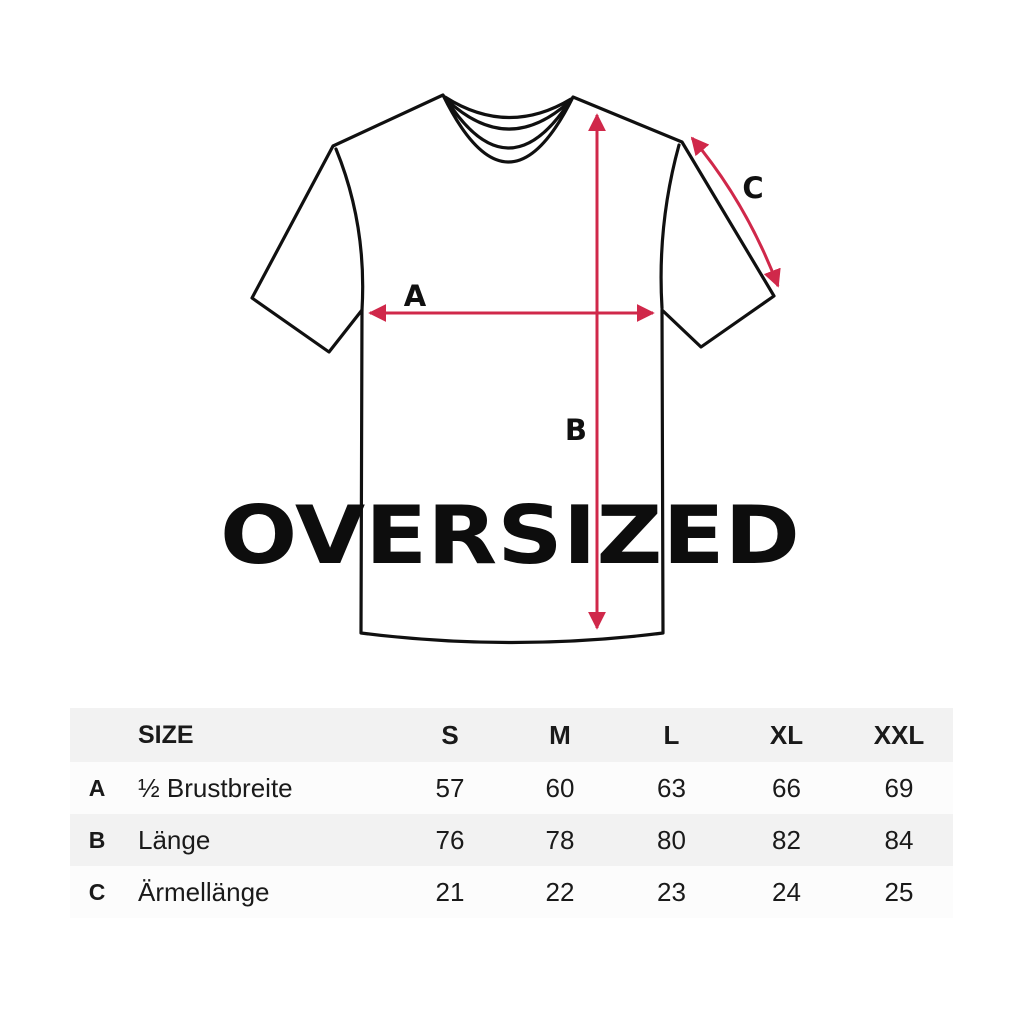  Describe the element at coordinates (671, 734) in the screenshot. I see `column-header-l: L` at that location.